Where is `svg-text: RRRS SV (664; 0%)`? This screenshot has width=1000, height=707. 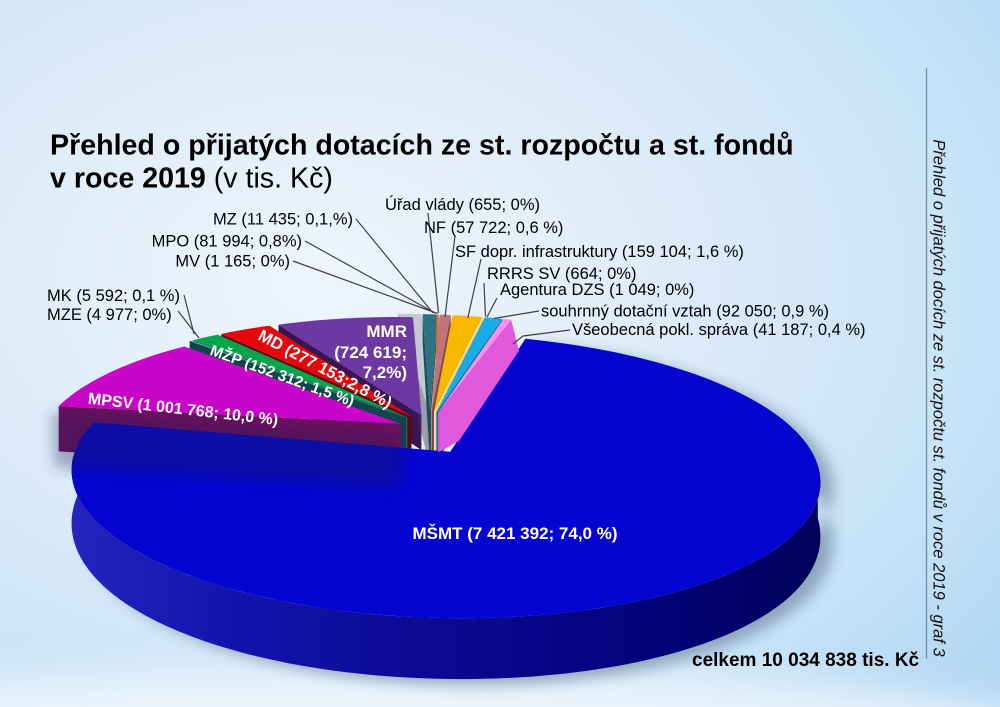
svg-text: RRRS SV (664; 0%) is located at coordinates (561, 274).